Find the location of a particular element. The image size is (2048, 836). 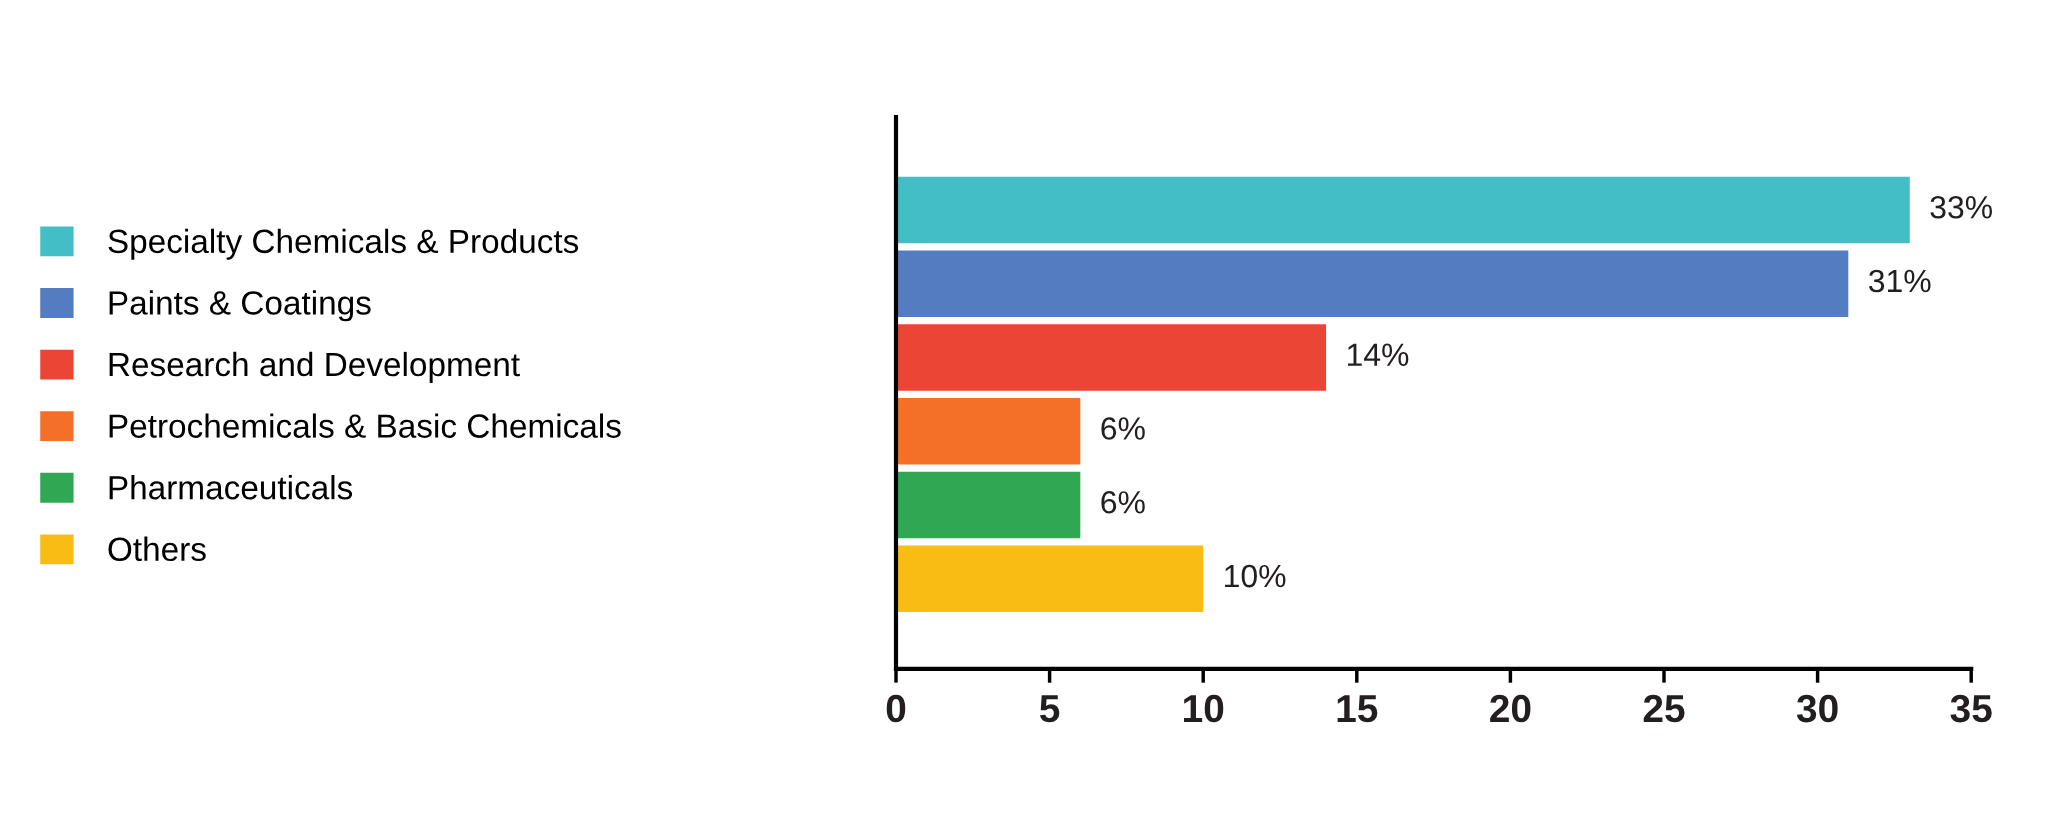

x-tick-label: 20 is located at coordinates (1510, 708).